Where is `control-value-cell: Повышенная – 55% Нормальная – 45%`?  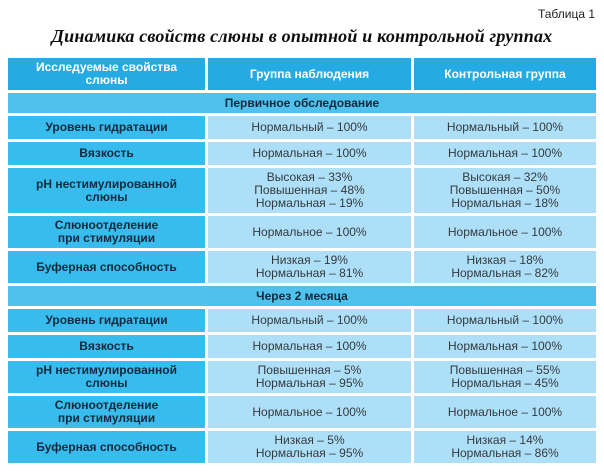
control-value-cell: Повышенная – 55% Нормальная – 45% is located at coordinates (505, 377).